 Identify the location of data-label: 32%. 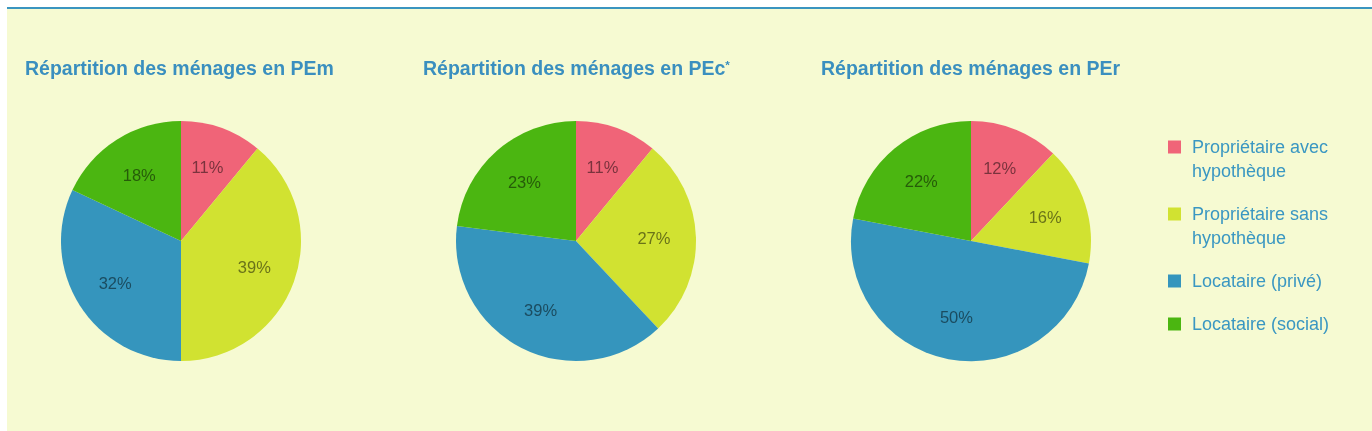
(115, 282).